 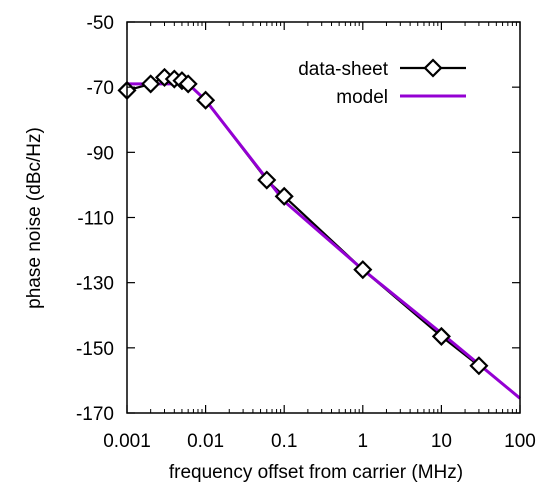 What do you see at coordinates (34, 218) in the screenshot?
I see `y-axis-title: phase noise (dBc/Hz)` at bounding box center [34, 218].